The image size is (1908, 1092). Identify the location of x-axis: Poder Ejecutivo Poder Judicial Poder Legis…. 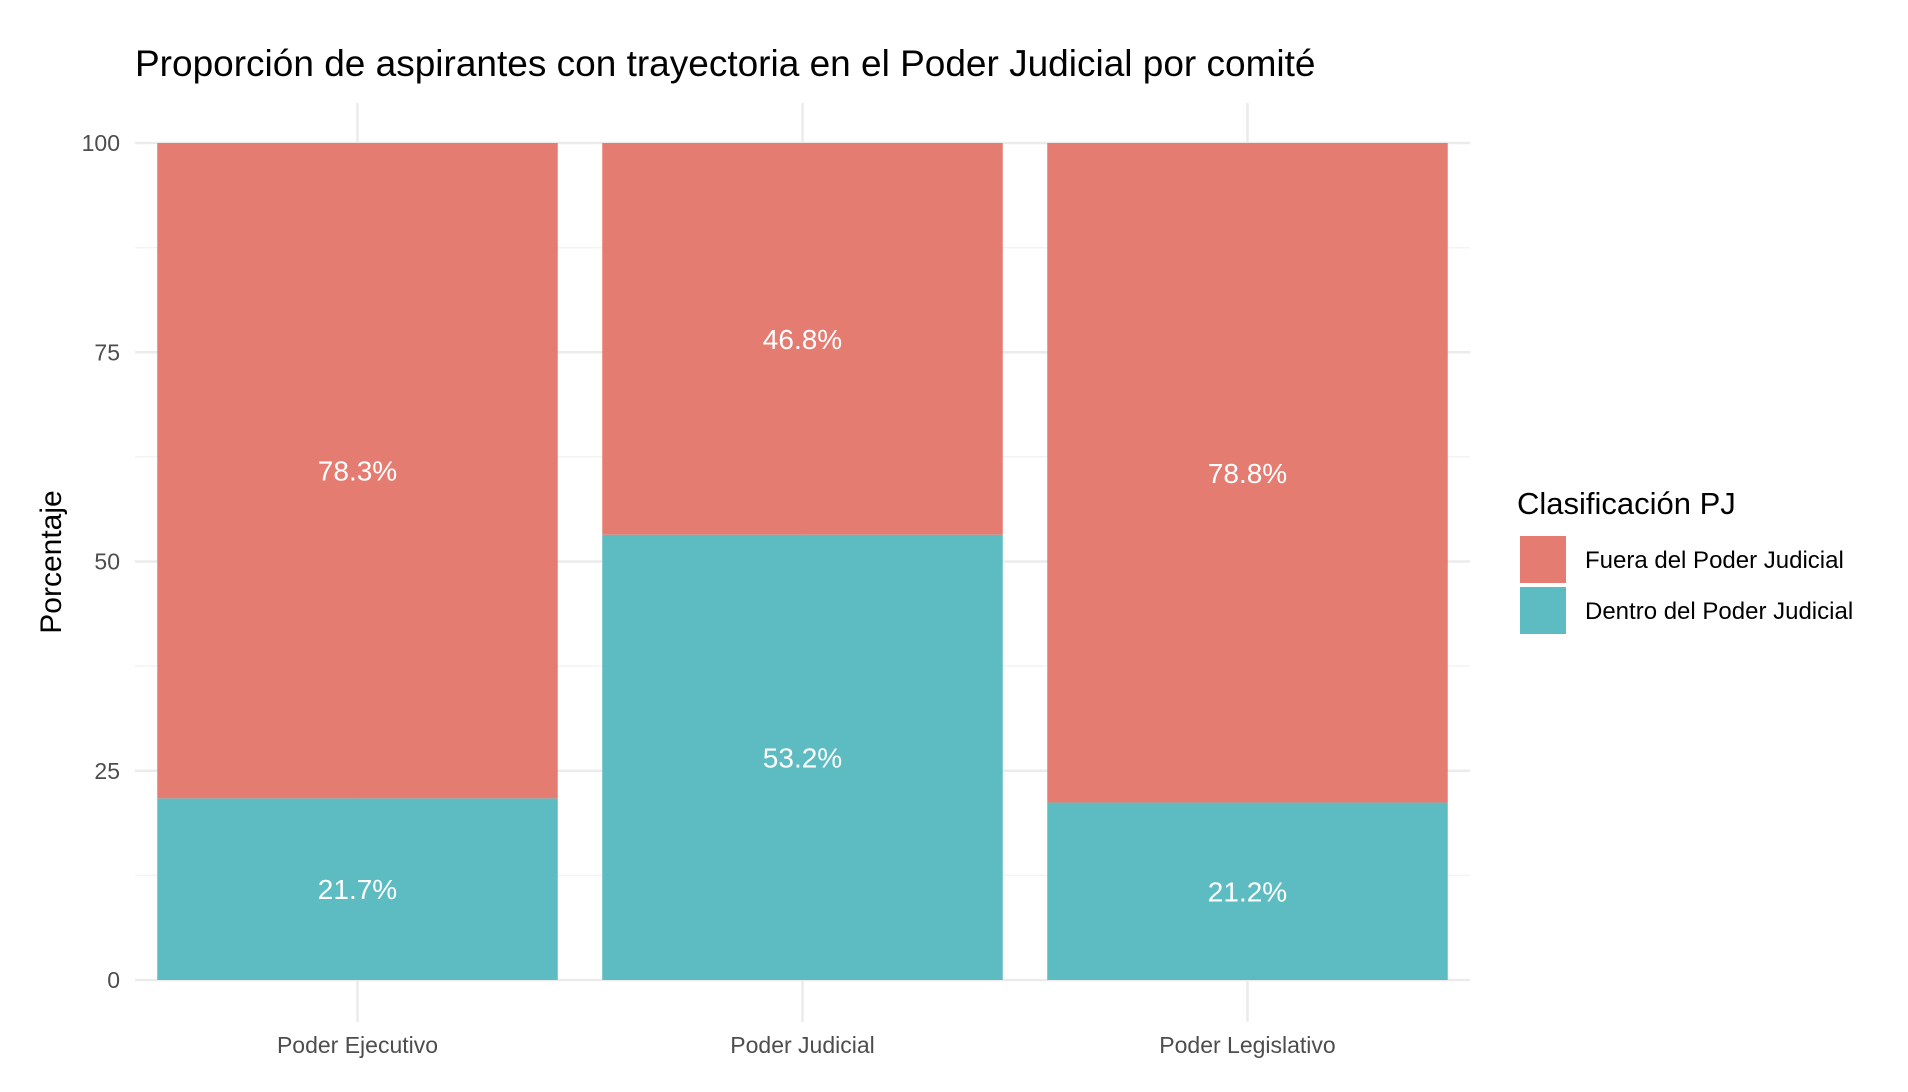
(806, 1045).